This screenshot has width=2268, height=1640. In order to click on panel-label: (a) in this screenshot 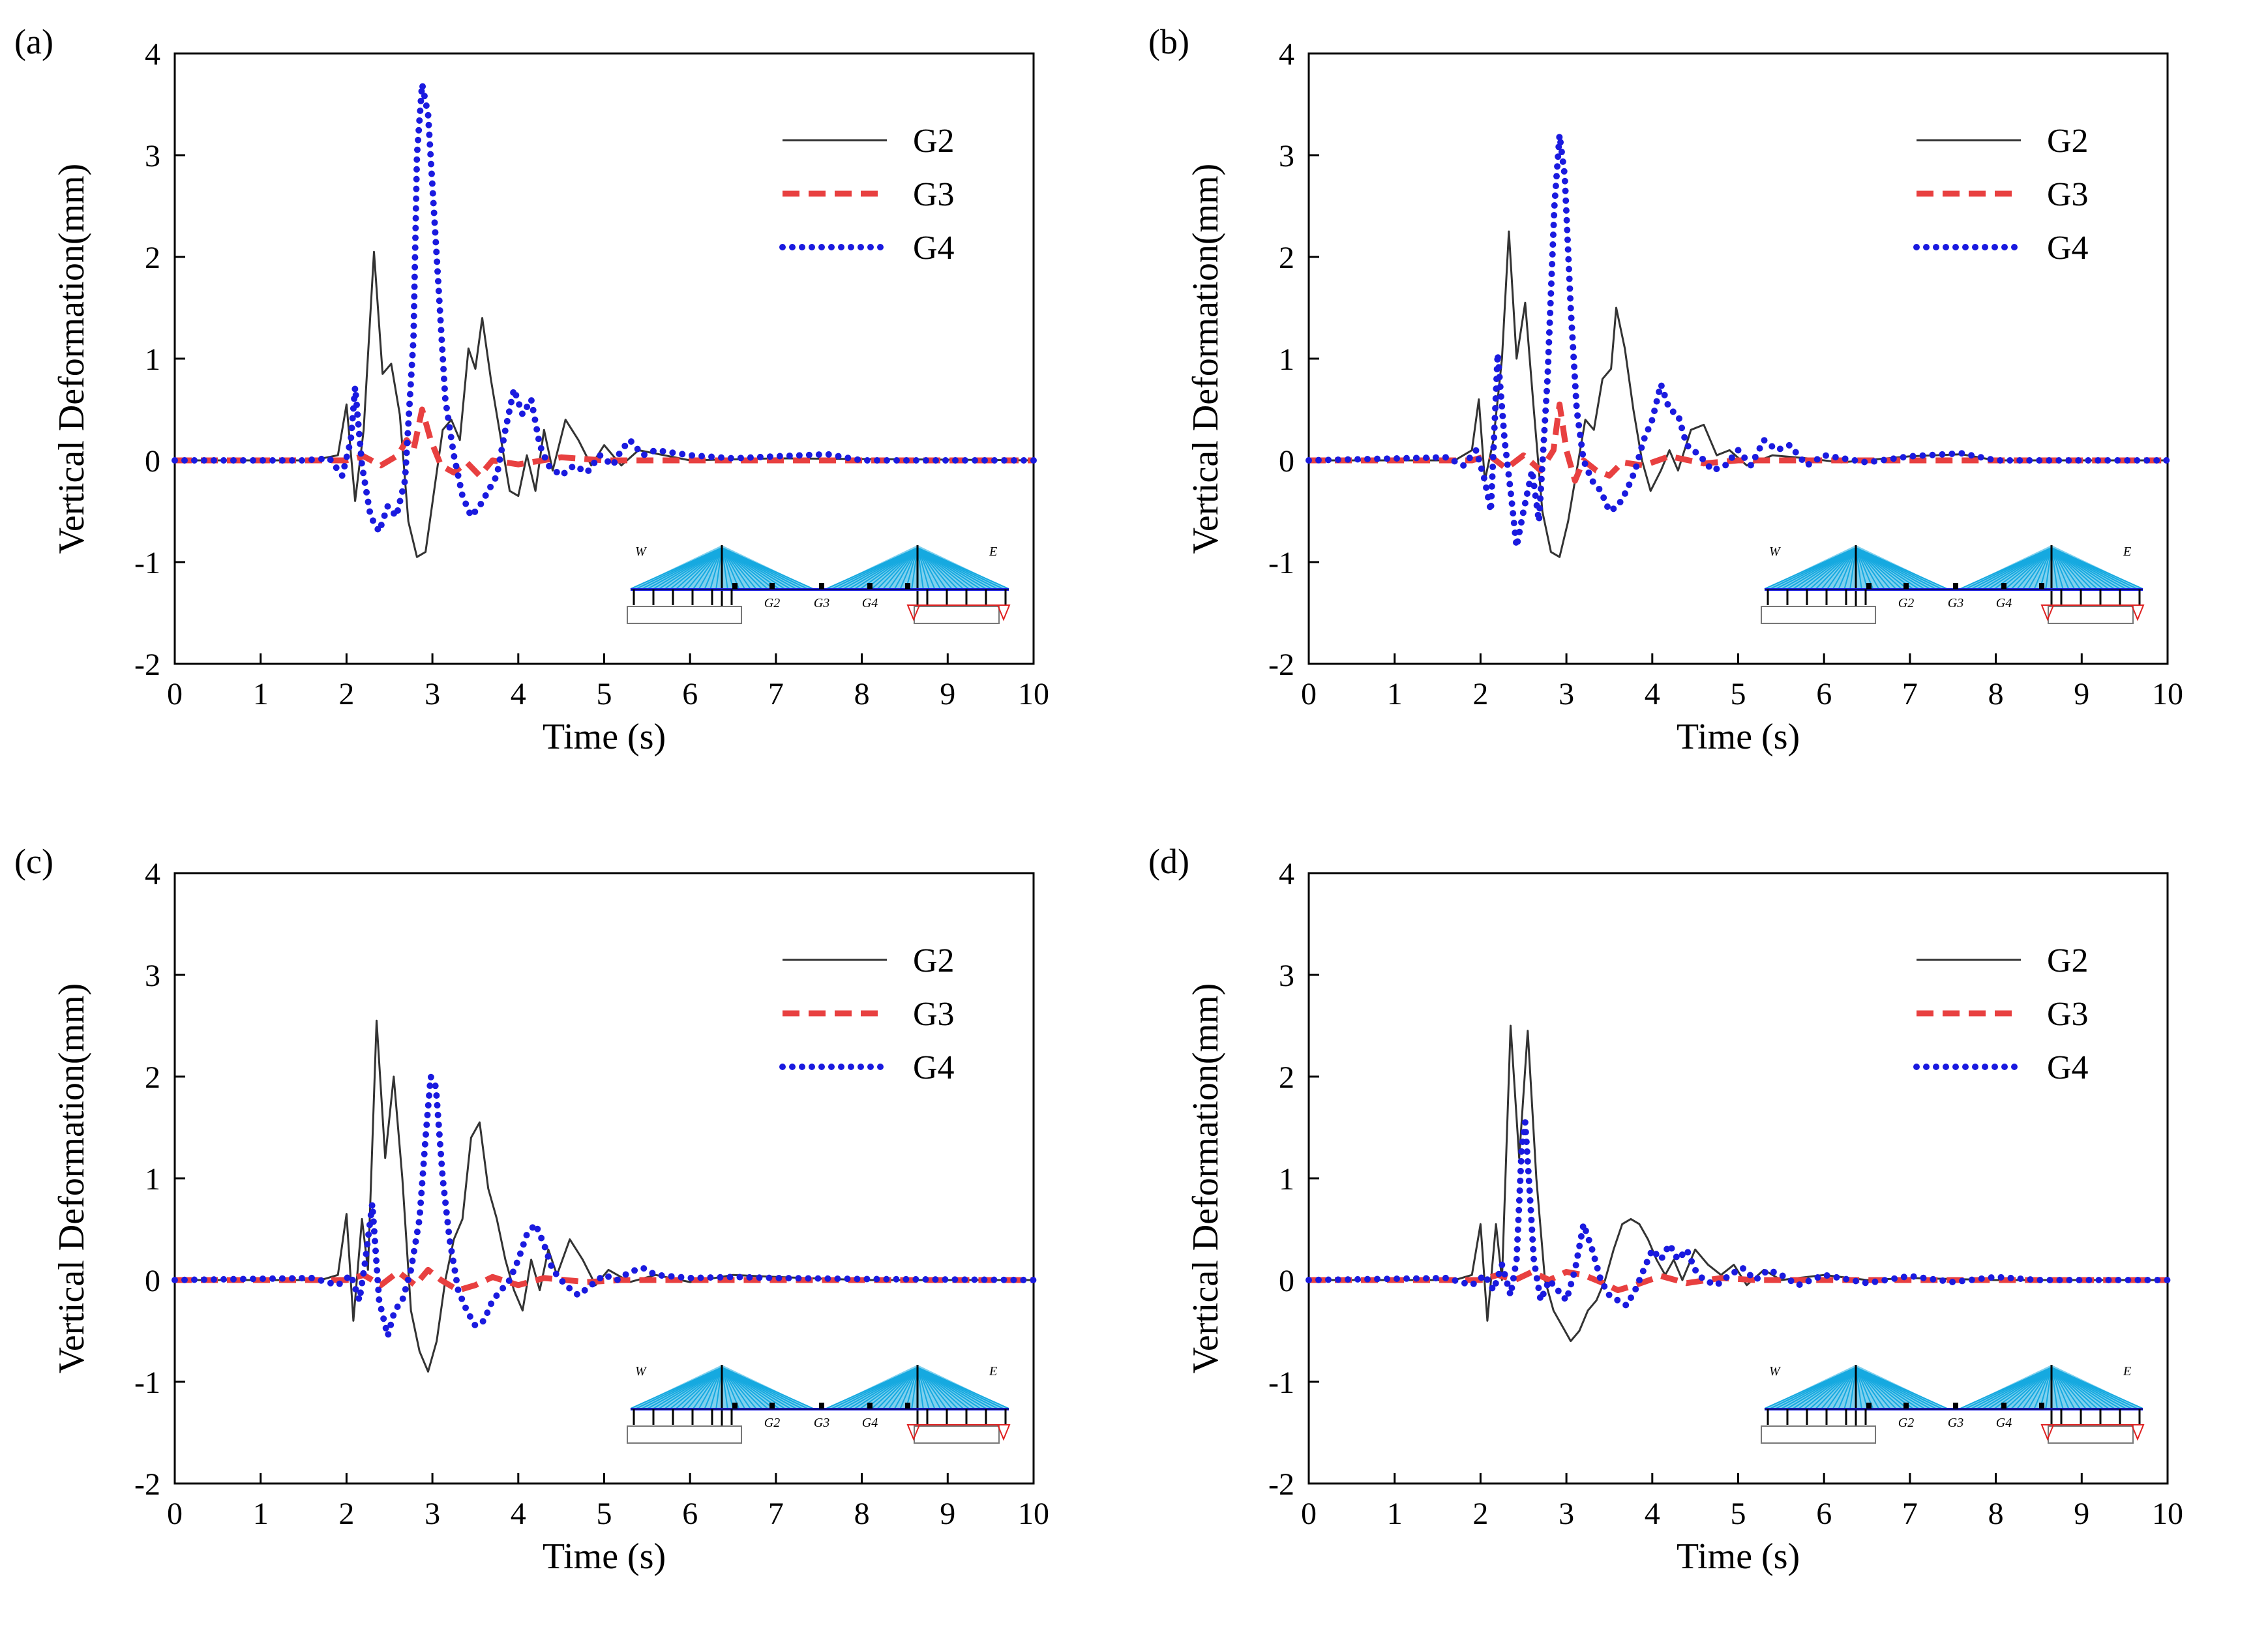, I will do `click(33, 41)`.